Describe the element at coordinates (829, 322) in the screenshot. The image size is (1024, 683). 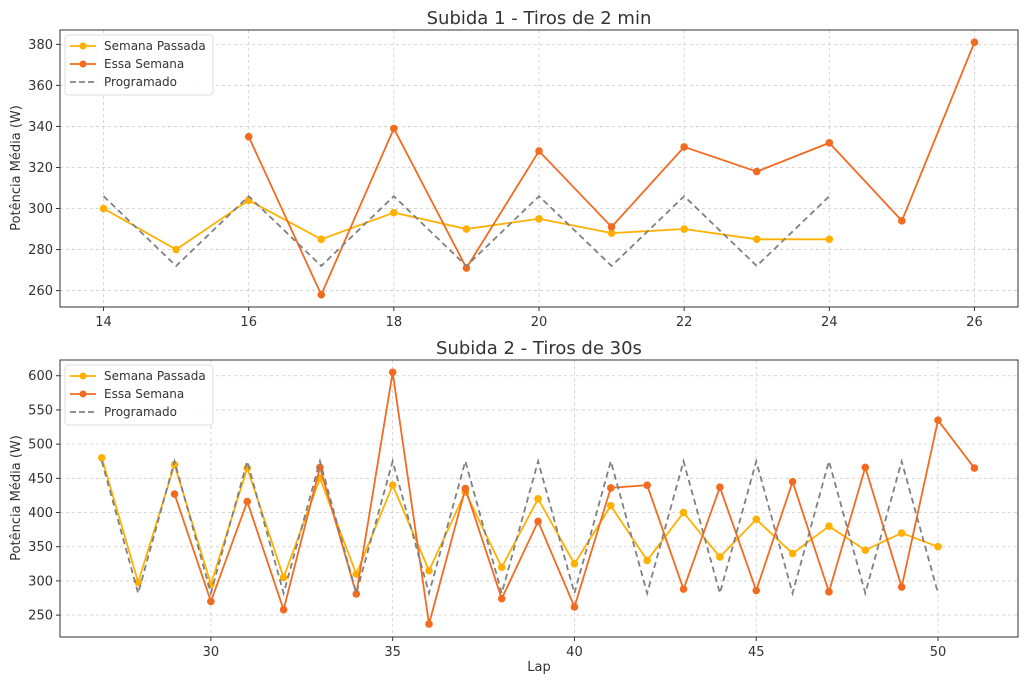
I see `x-tick-label: 24` at that location.